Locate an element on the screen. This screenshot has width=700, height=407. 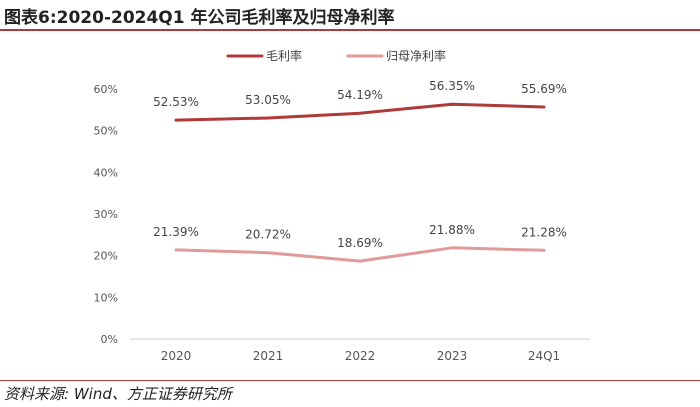
y-tick-label: 20% is located at coordinates (106, 256).